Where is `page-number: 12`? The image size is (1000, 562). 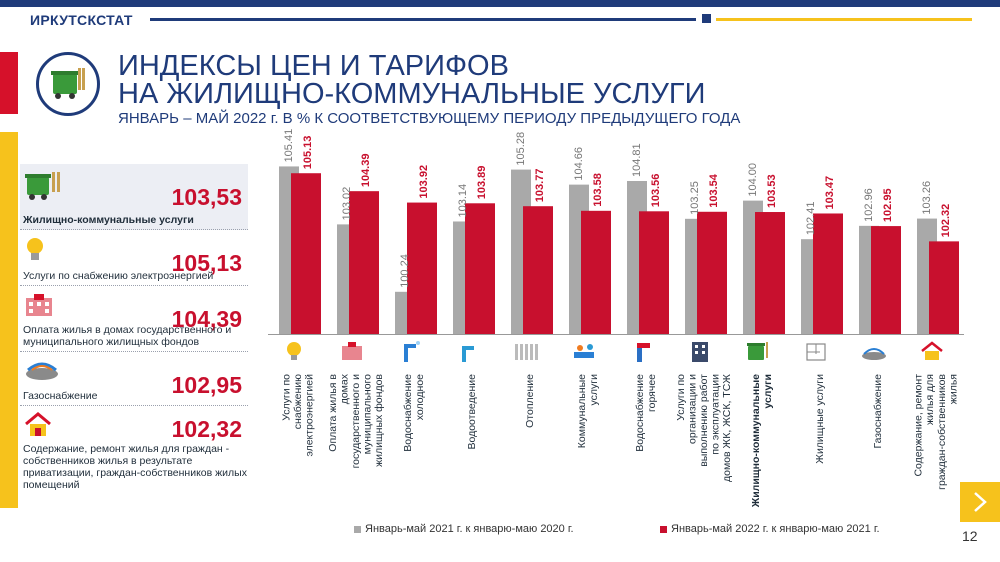
page-number: 12 is located at coordinates (970, 536).